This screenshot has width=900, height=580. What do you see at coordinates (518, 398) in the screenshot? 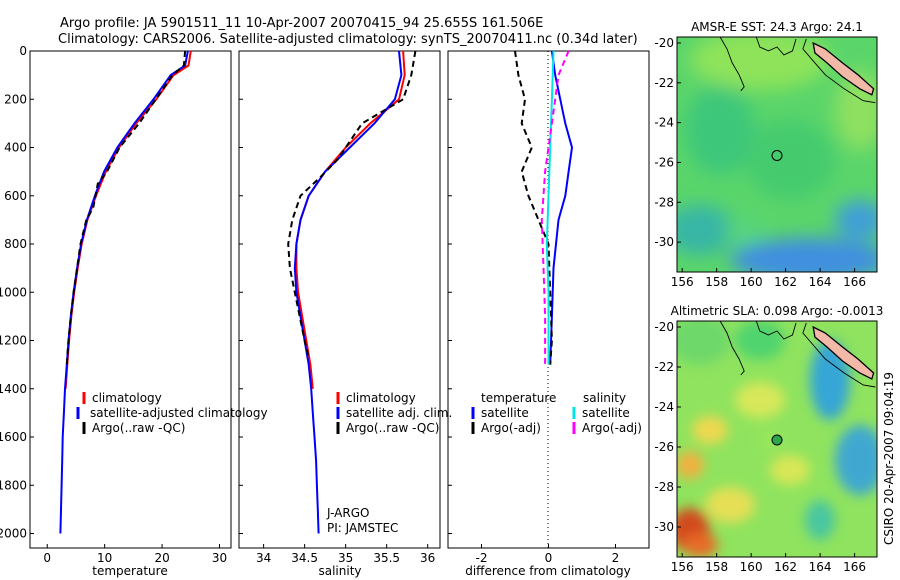
I see `legend-temperature-header: temperature` at bounding box center [518, 398].